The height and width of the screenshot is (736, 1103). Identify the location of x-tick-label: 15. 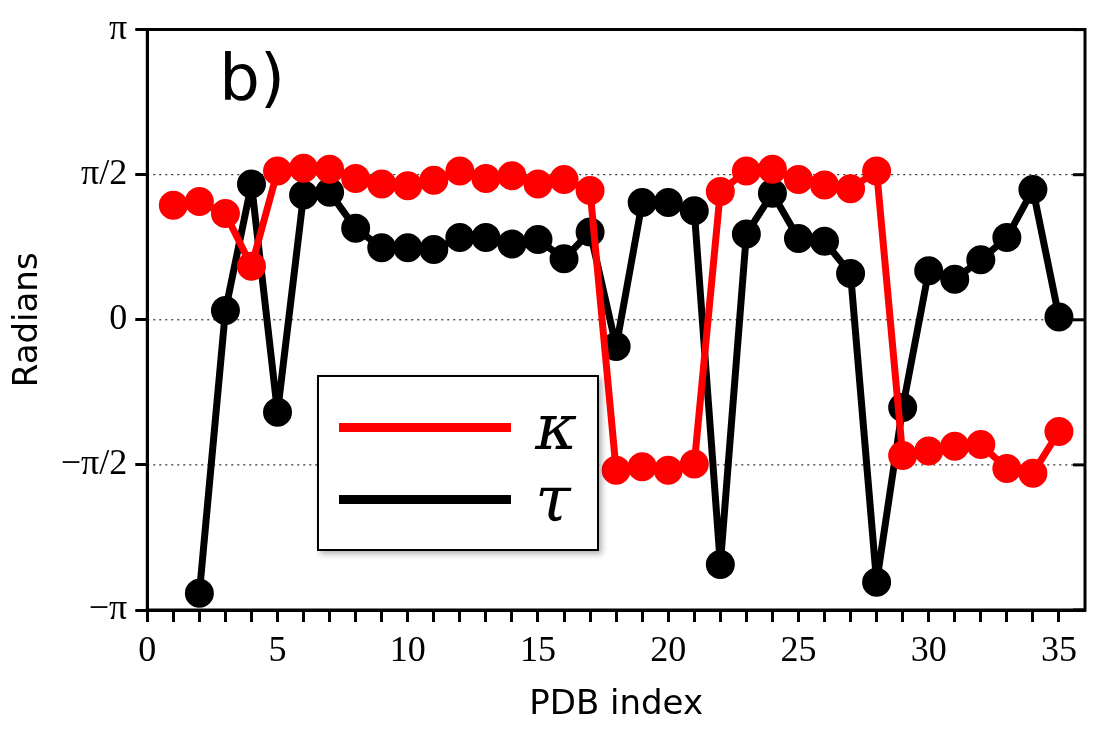
(538, 649).